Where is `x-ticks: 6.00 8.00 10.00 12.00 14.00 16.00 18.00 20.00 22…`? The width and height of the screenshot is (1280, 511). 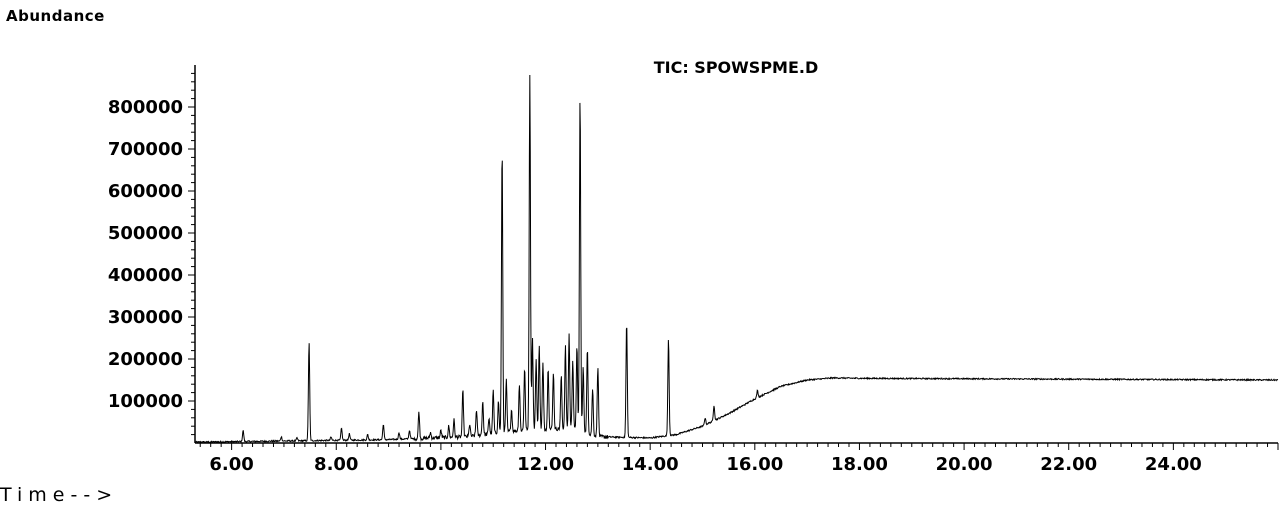 x-ticks: 6.00 8.00 10.00 12.00 14.00 16.00 18.00 20.00 22… is located at coordinates (739, 459).